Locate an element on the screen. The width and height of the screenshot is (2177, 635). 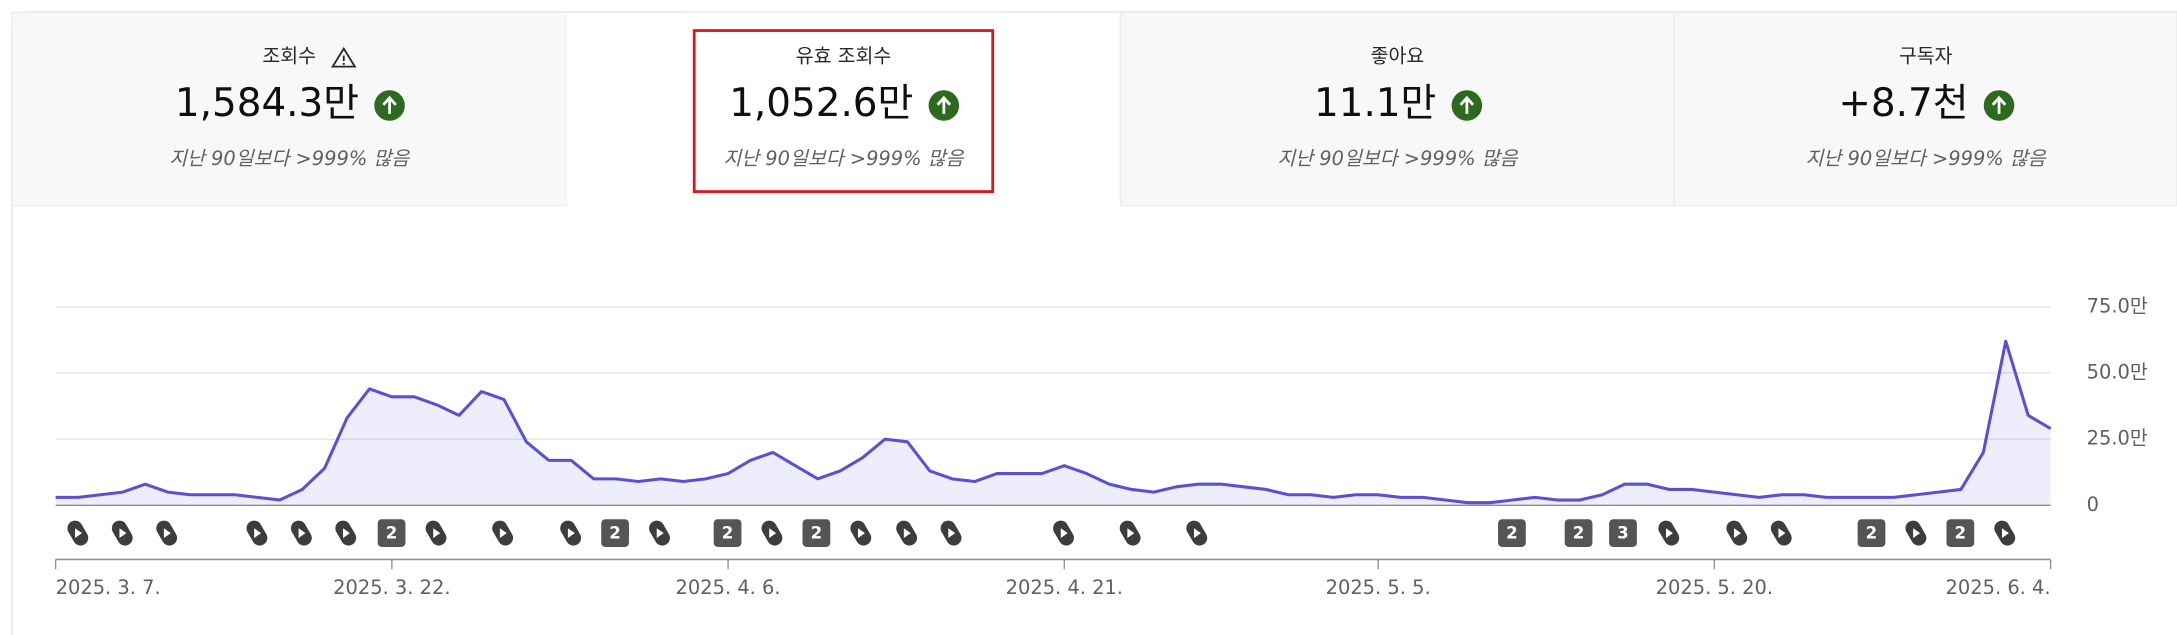
highlight-box is located at coordinates (843, 111).